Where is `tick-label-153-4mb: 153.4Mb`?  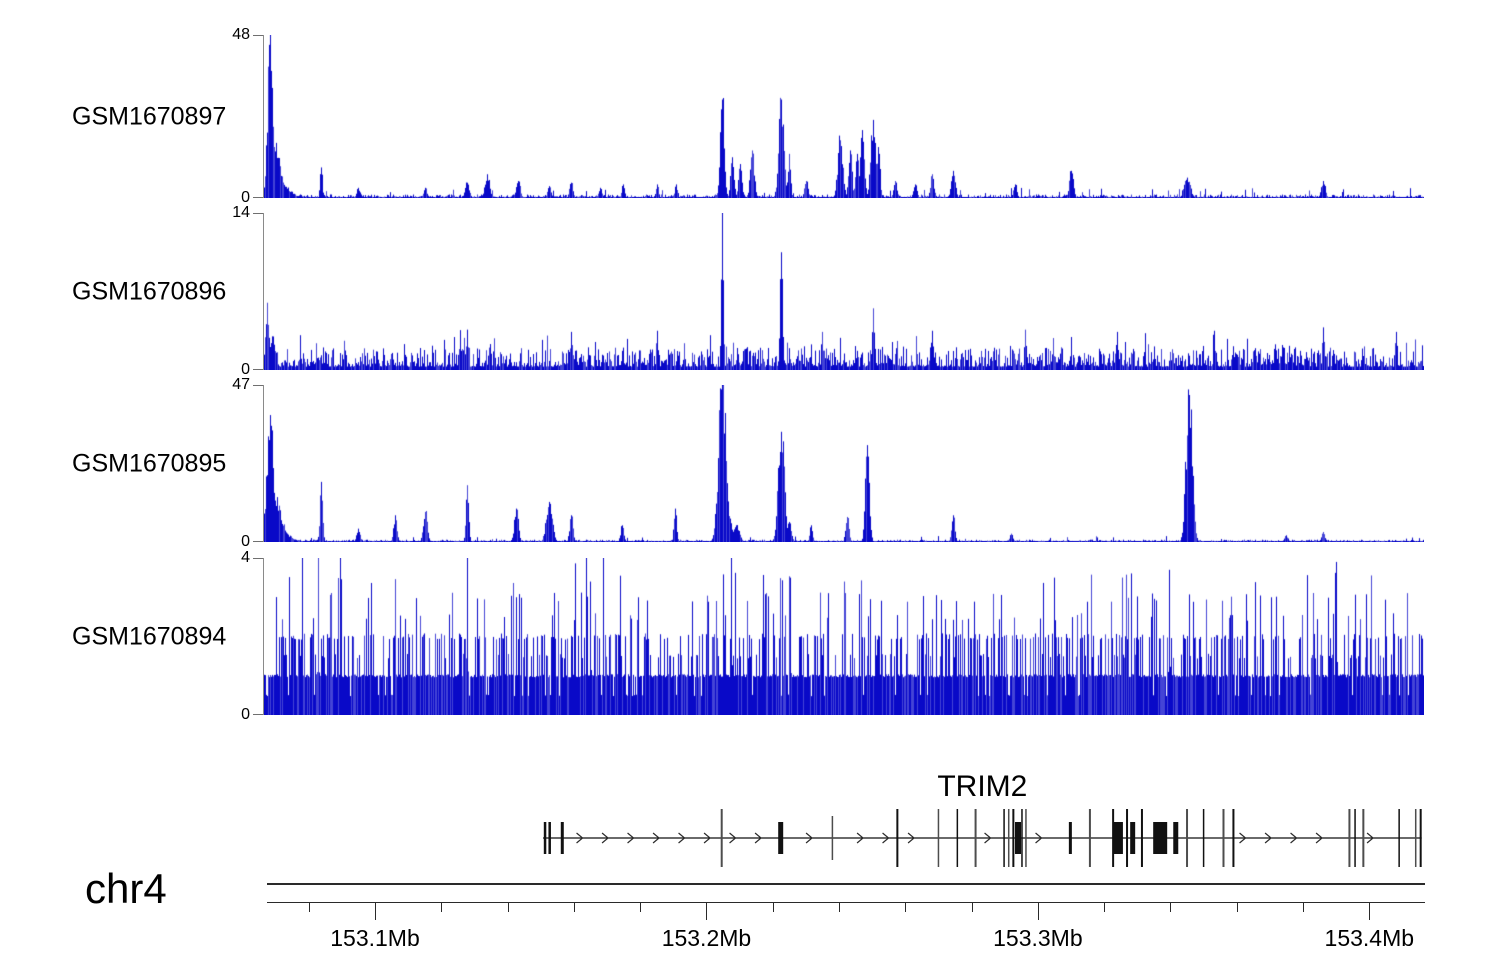 tick-label-153-4mb: 153.4Mb is located at coordinates (1369, 938).